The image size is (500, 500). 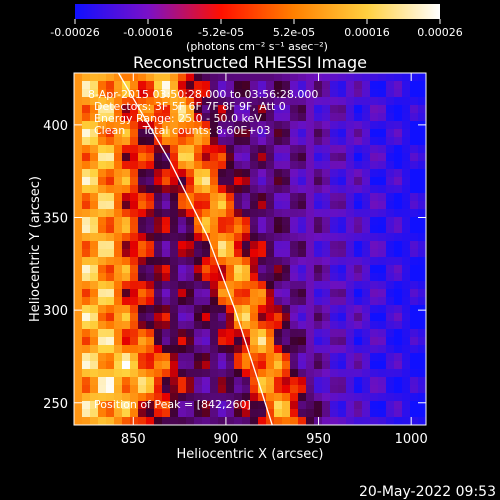 What do you see at coordinates (55, 404) in the screenshot?
I see `y-tick-label: 250` at bounding box center [55, 404].